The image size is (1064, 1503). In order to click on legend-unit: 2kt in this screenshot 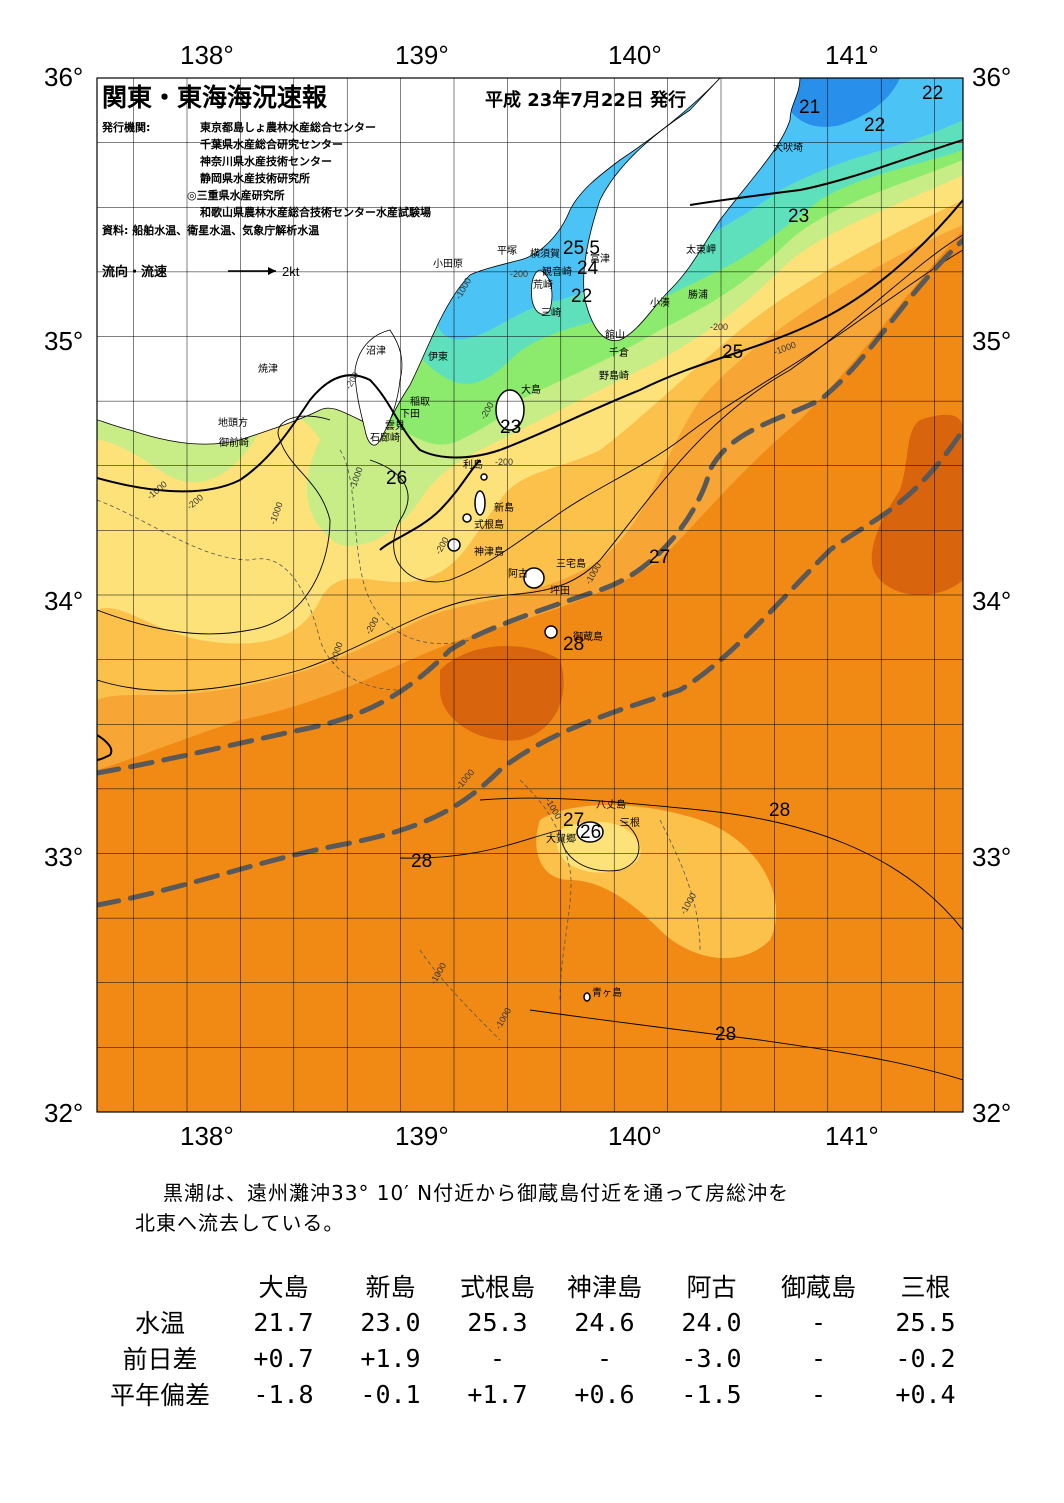, I will do `click(291, 271)`.